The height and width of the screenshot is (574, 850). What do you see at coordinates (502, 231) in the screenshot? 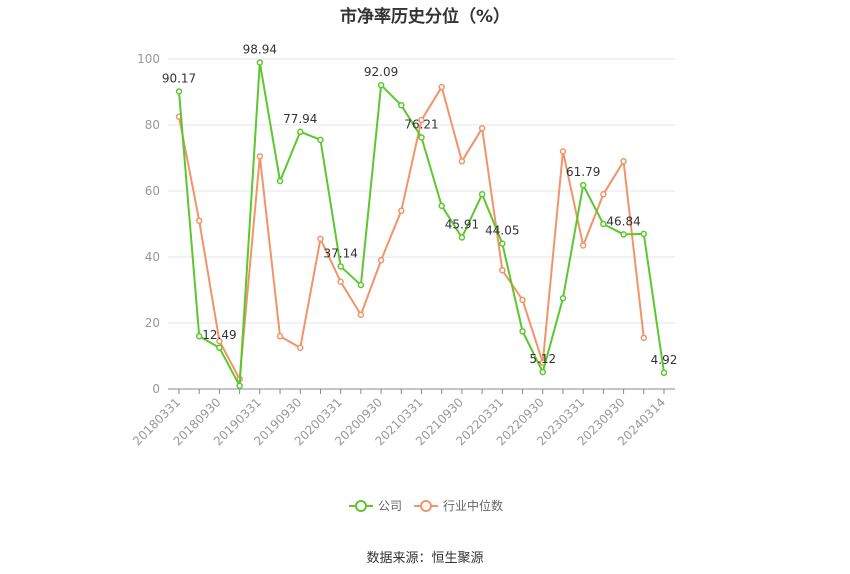
I see `data-label: 44.05` at bounding box center [502, 231].